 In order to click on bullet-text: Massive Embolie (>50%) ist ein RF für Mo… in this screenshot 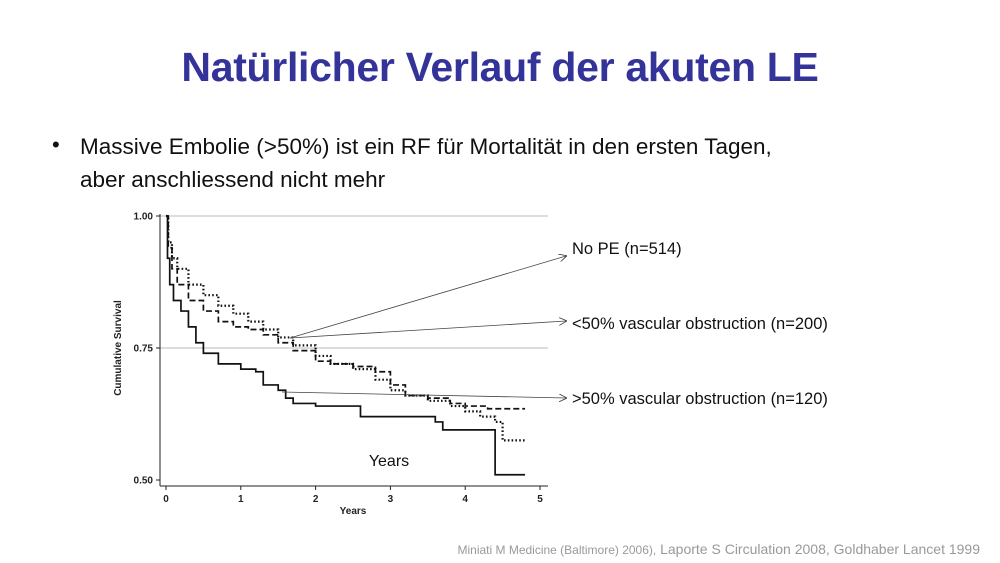, I will do `click(470, 163)`.